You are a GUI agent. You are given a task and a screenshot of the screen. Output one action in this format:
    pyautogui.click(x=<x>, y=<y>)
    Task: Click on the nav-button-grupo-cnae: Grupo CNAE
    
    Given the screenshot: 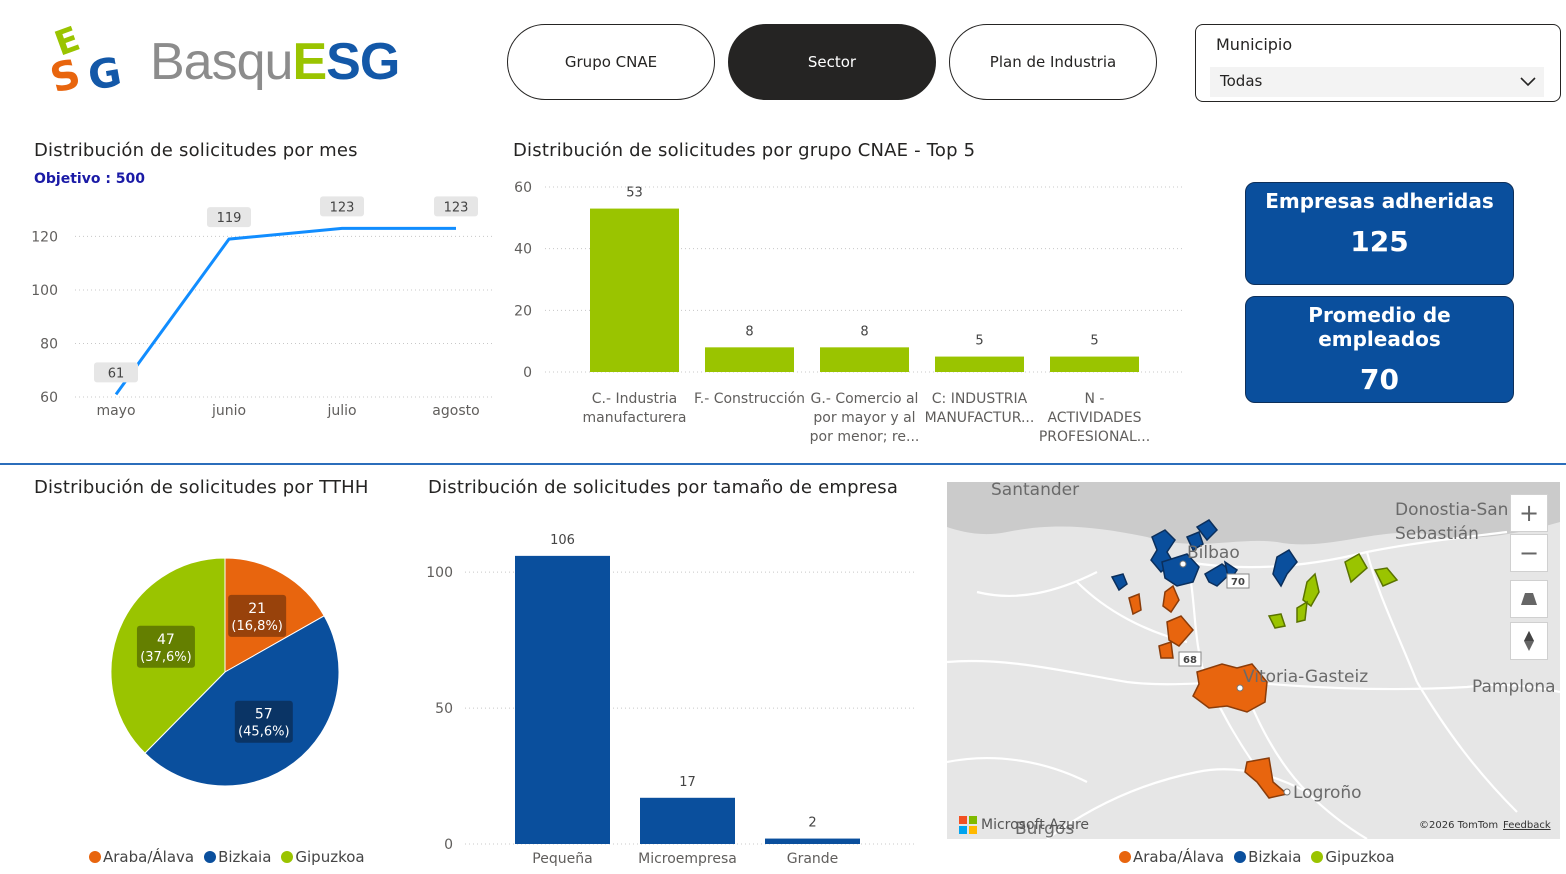 What is the action you would take?
    pyautogui.click(x=611, y=62)
    